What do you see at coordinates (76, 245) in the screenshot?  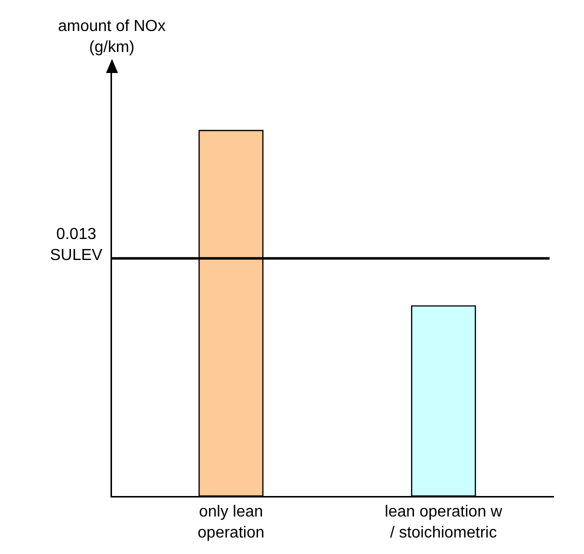 I see `ref-line-label: 0.013 SULEV` at bounding box center [76, 245].